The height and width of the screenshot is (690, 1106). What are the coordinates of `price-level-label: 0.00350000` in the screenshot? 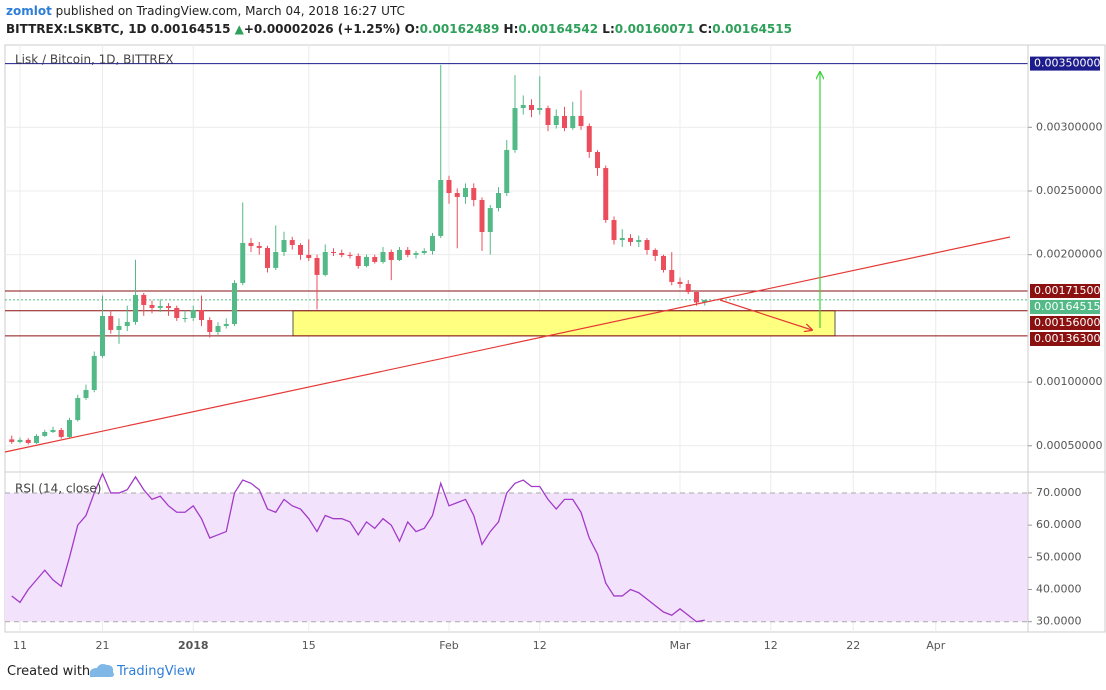 It's located at (1067, 63).